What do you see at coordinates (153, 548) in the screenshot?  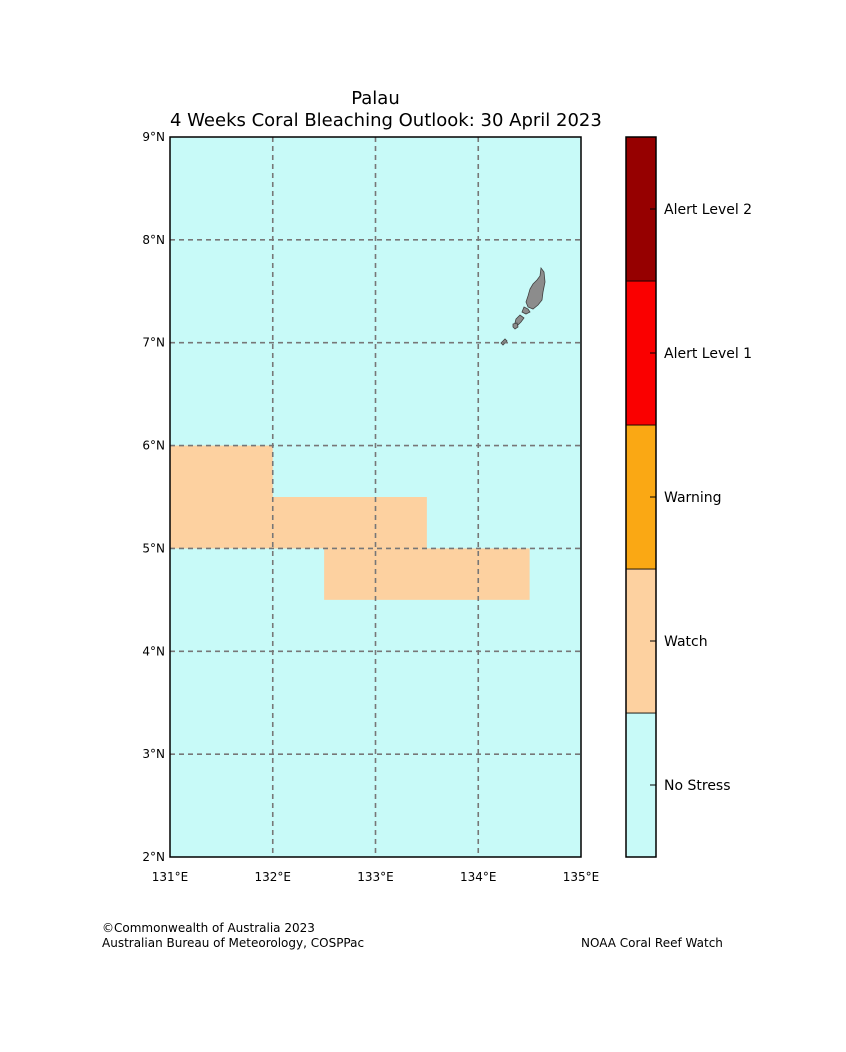 I see `lat-tick-label: 5°N` at bounding box center [153, 548].